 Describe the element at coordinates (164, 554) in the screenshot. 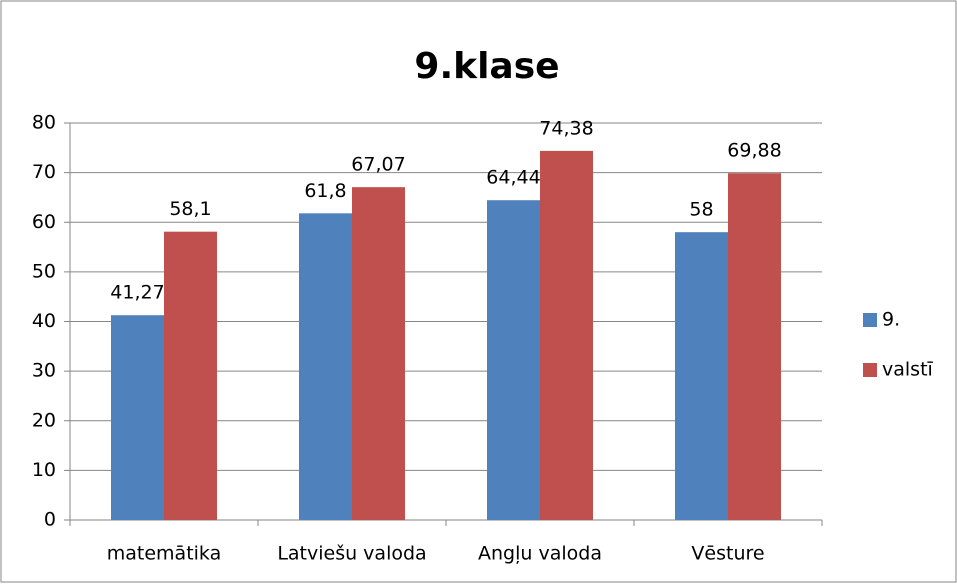

I see `x-tick-label: matemātika` at that location.